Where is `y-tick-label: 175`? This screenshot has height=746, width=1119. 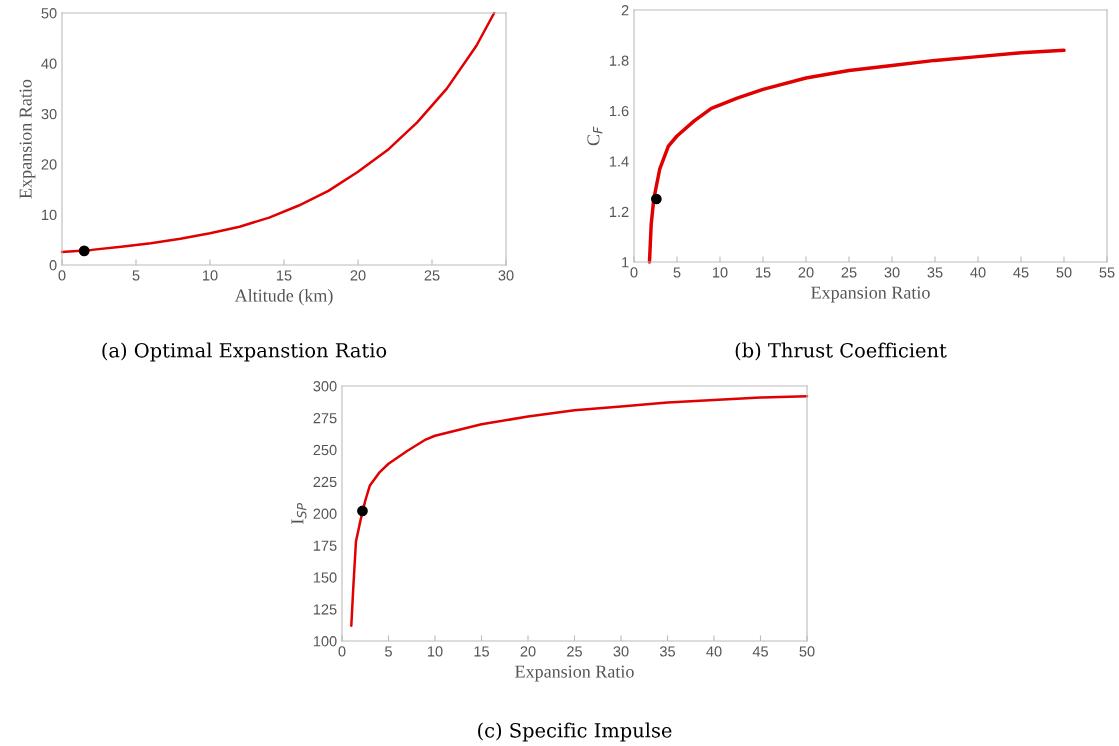 y-tick-label: 175 is located at coordinates (325, 545).